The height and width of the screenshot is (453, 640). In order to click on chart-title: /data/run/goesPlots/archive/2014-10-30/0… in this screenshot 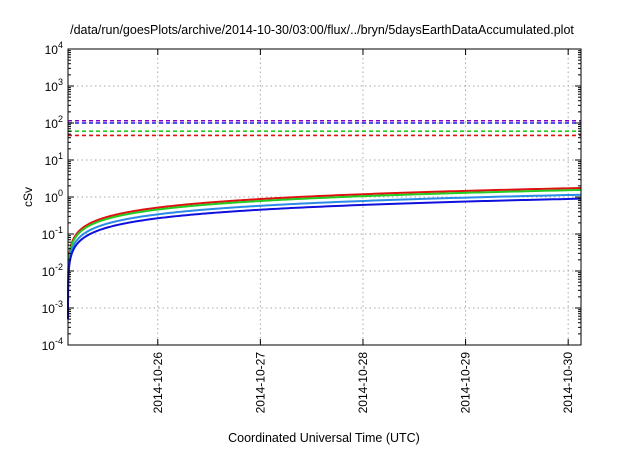, I will do `click(322, 30)`.